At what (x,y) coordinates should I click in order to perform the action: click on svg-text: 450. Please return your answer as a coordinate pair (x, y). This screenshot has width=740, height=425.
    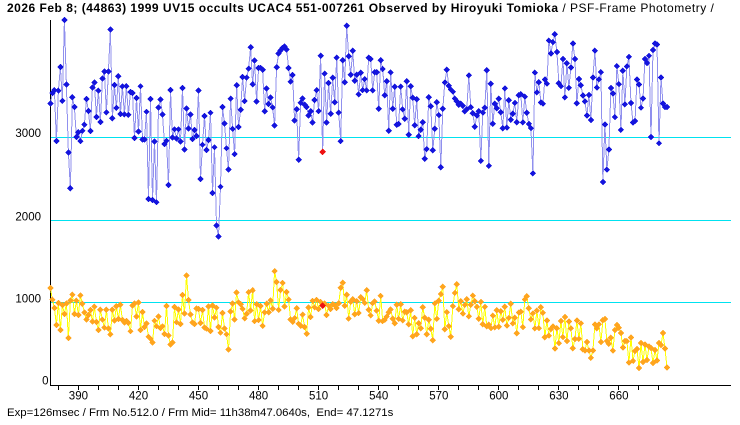
    Looking at the image, I should click on (198, 397).